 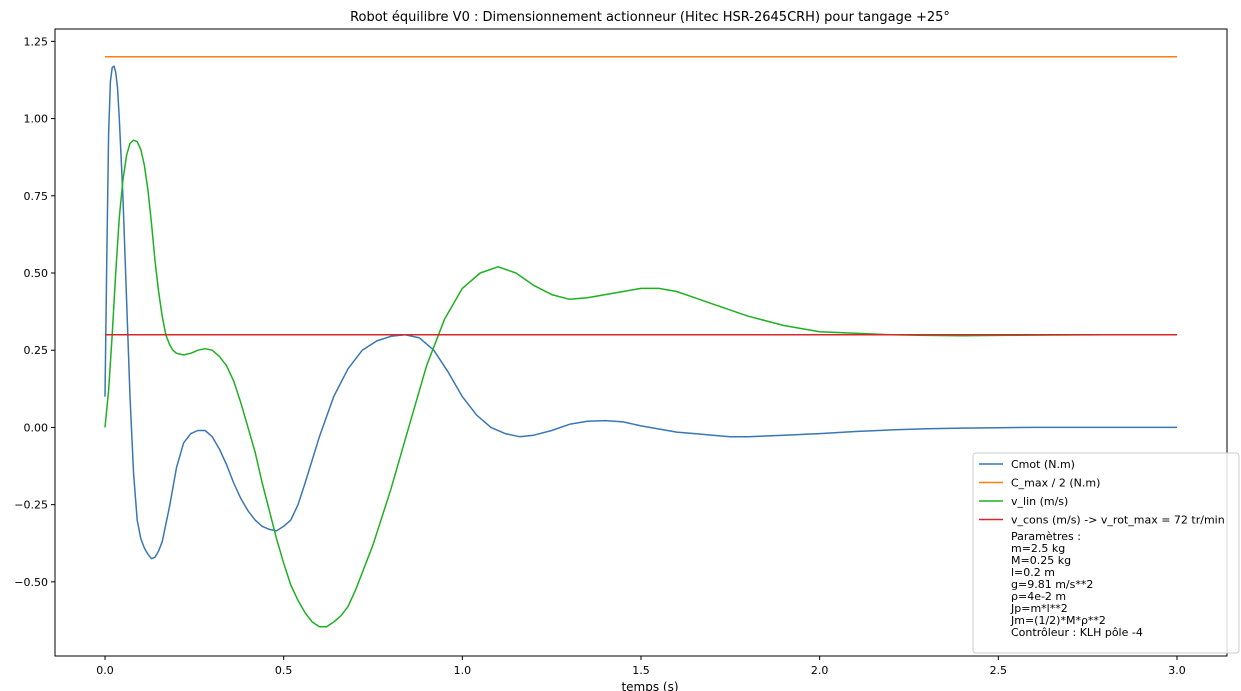 What do you see at coordinates (36, 350) in the screenshot?
I see `y-tick-label: 0.25` at bounding box center [36, 350].